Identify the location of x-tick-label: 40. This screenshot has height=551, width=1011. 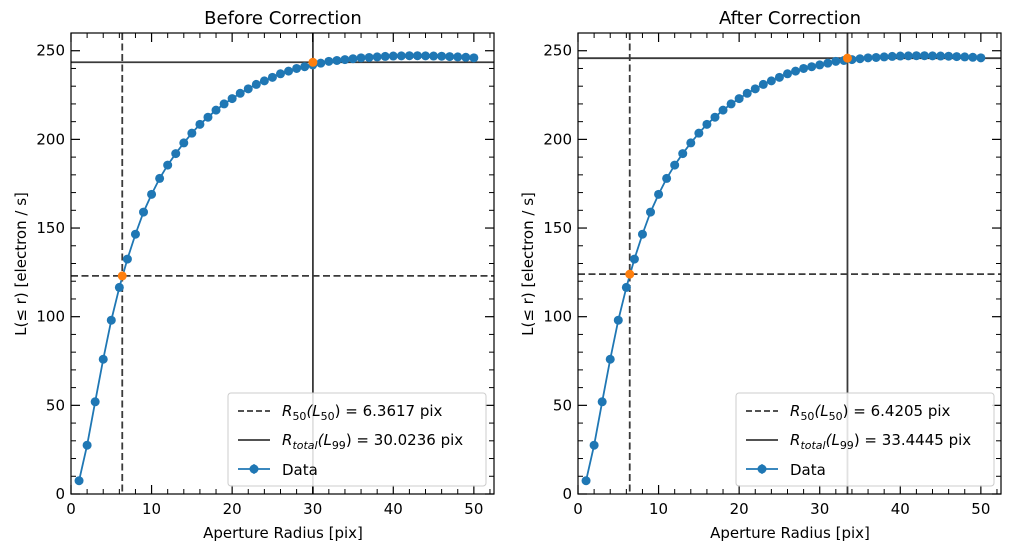
(393, 509).